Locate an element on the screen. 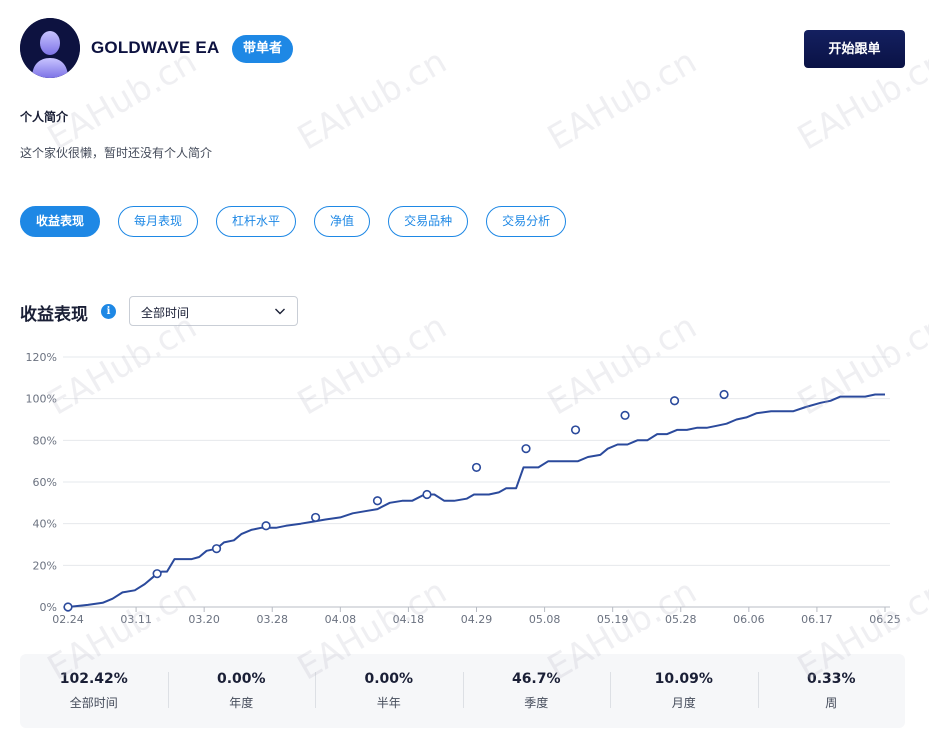 The height and width of the screenshot is (735, 929). stat-value: 10.09% is located at coordinates (683, 679).